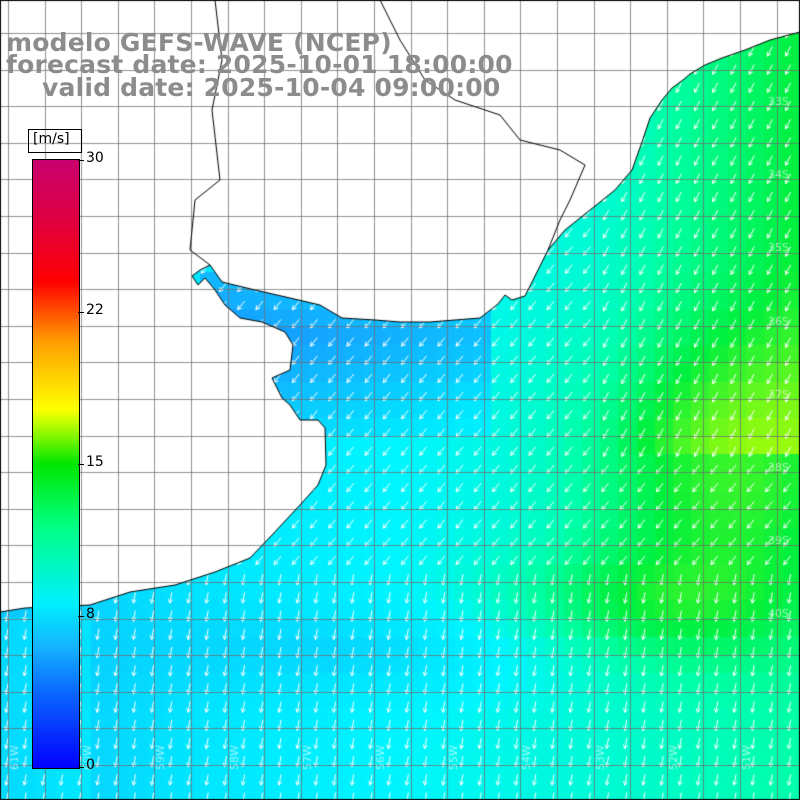 The height and width of the screenshot is (800, 800). What do you see at coordinates (95, 158) in the screenshot?
I see `colorbar-tick-label: 30` at bounding box center [95, 158].